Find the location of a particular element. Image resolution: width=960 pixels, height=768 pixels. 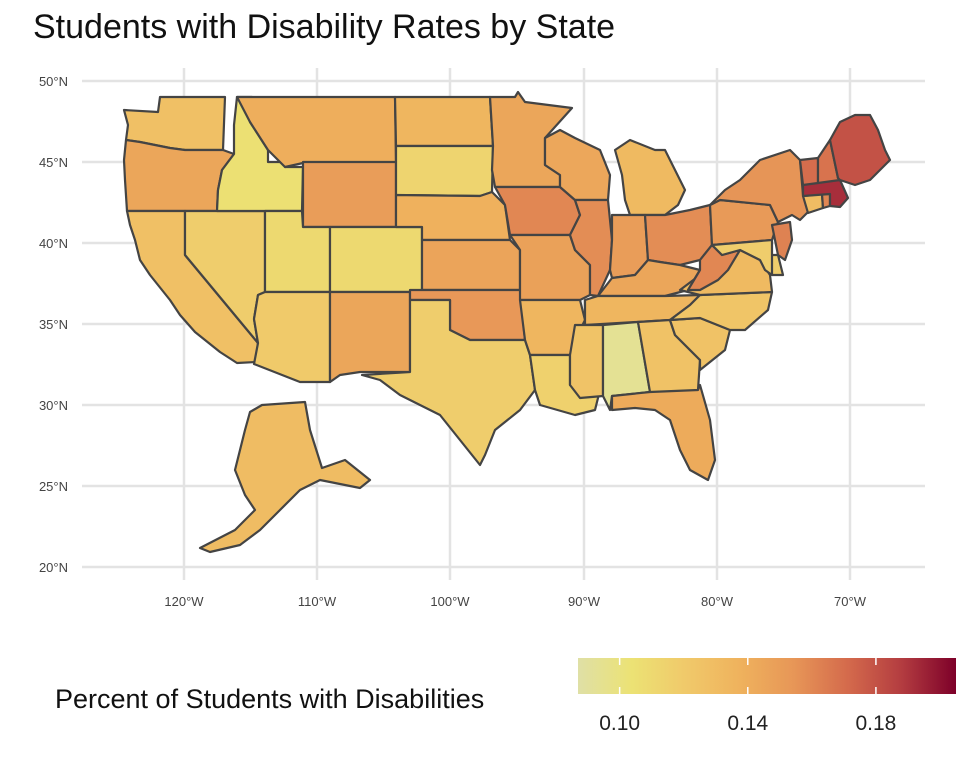

lon-tick-label: 90°W is located at coordinates (584, 601).